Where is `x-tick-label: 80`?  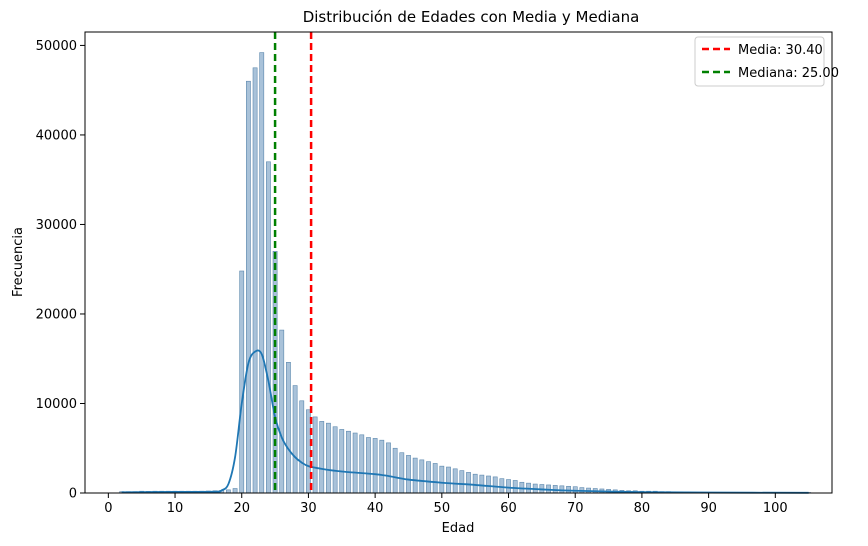
x-tick-label: 80 is located at coordinates (642, 508).